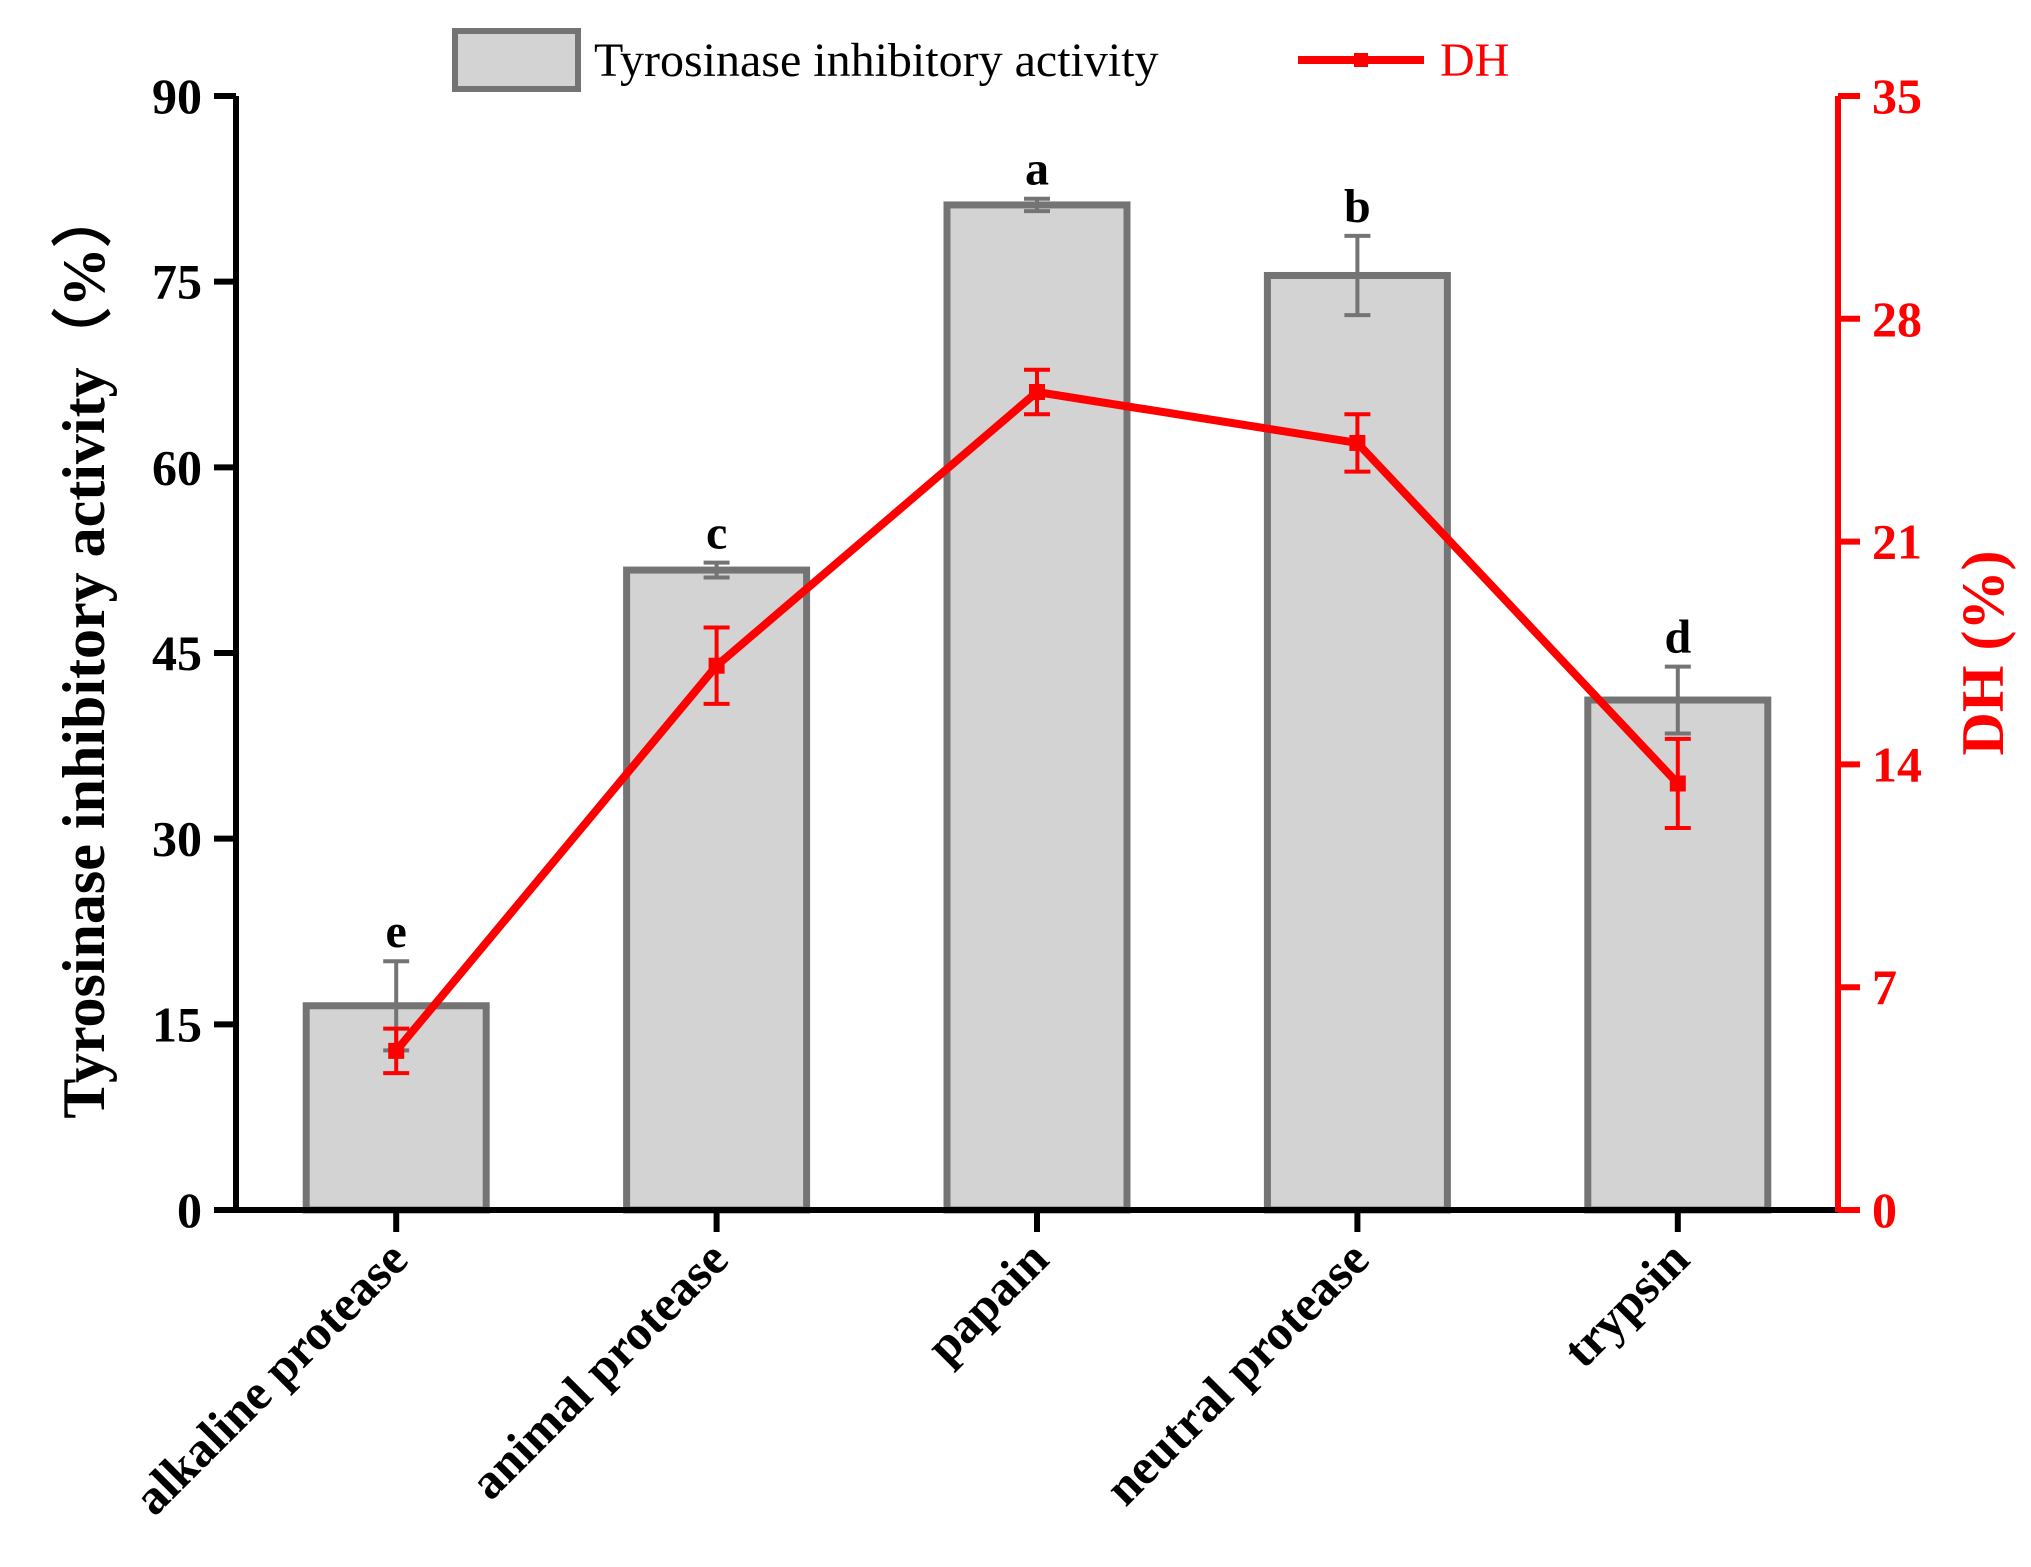  What do you see at coordinates (987, 1302) in the screenshot?
I see `x-category-label: papain` at bounding box center [987, 1302].